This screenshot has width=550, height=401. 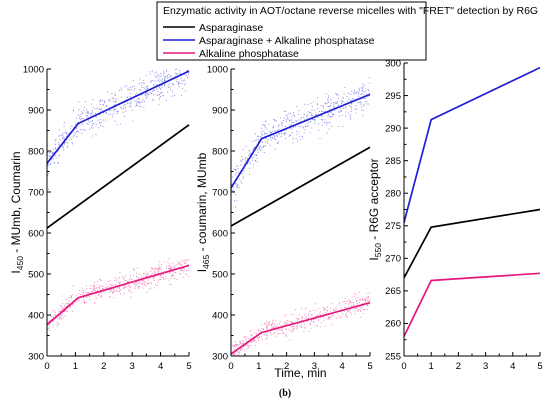 I want to click on y-axis-label: I465 - coumarin, MUmb, so click(x=203, y=212).